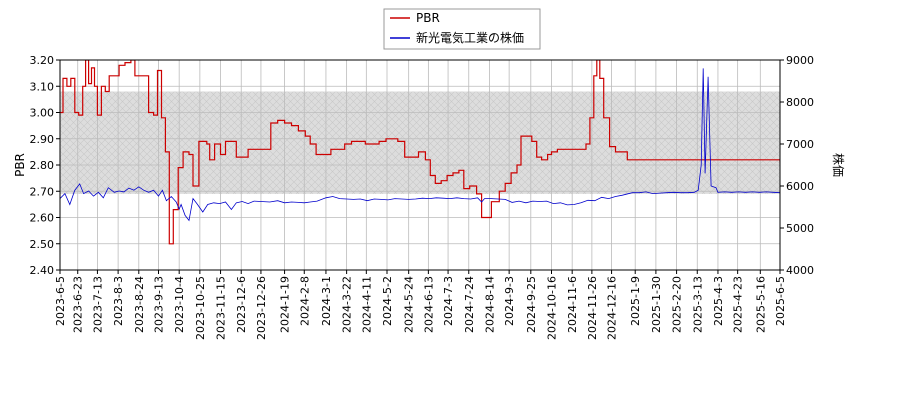 This screenshot has height=400, width=900. I want to click on left-tick-label: 2.90, so click(42, 139).